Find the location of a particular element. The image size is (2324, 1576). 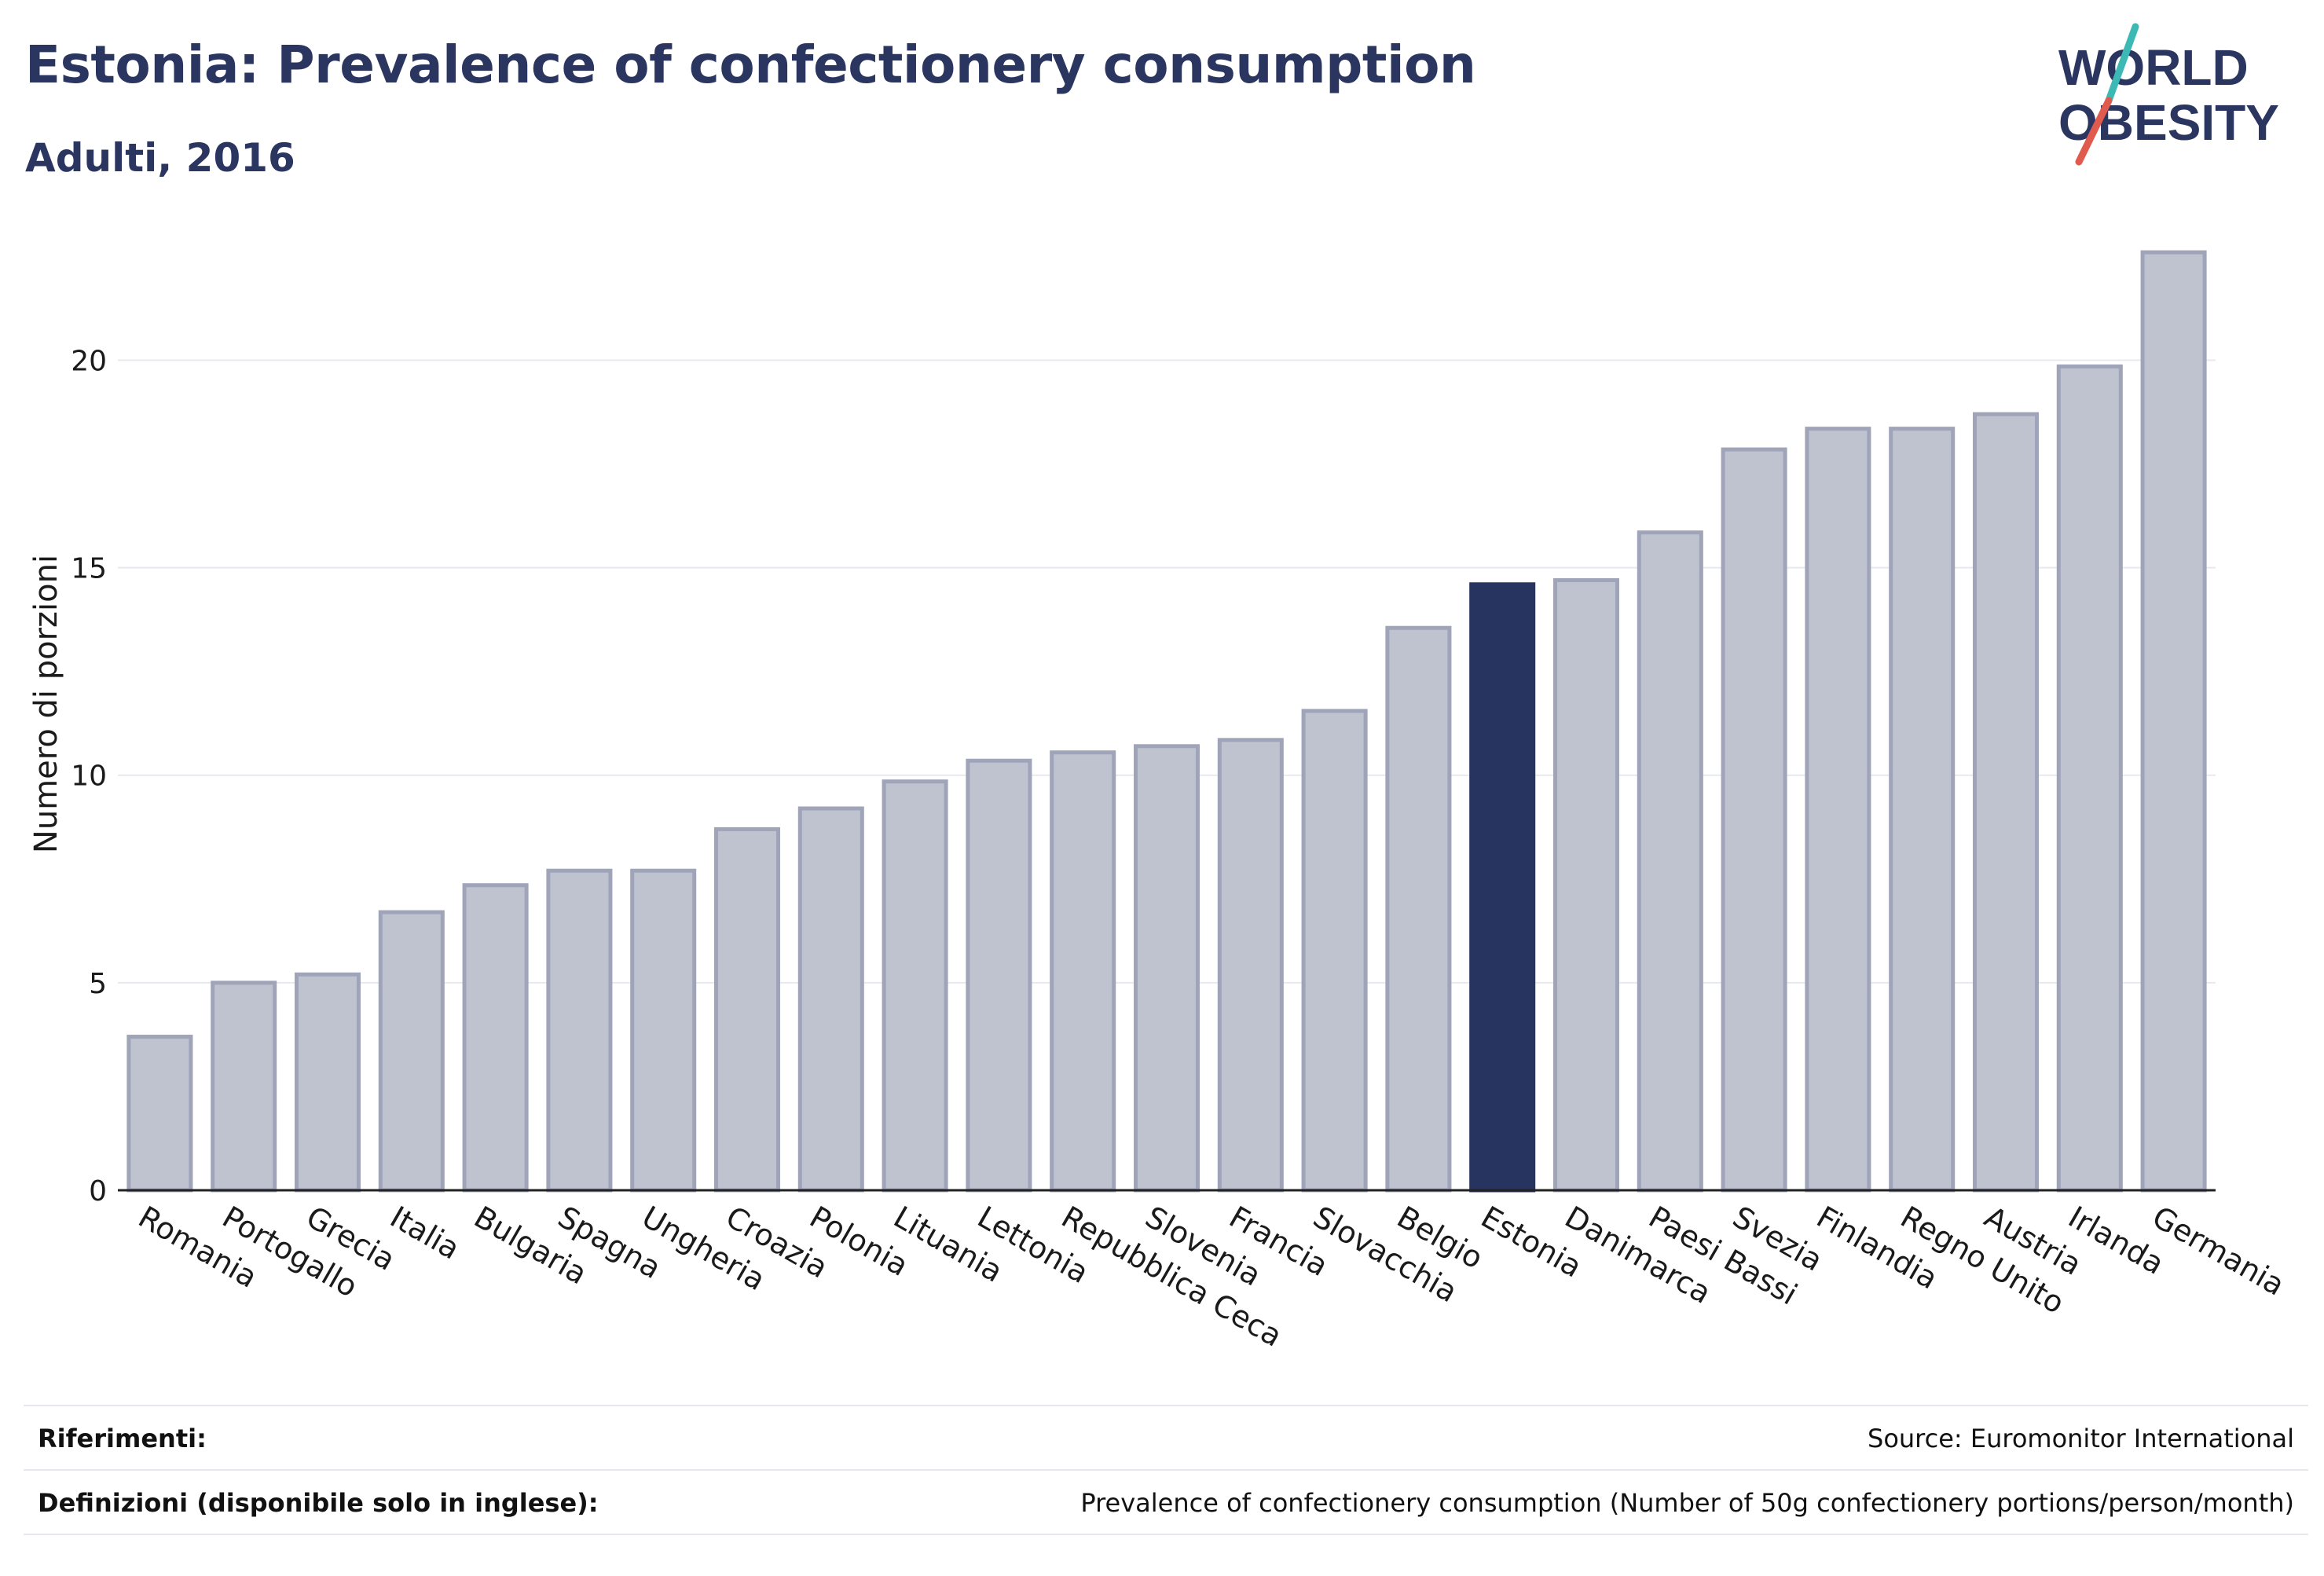

bar-croazia is located at coordinates (747, 1009).